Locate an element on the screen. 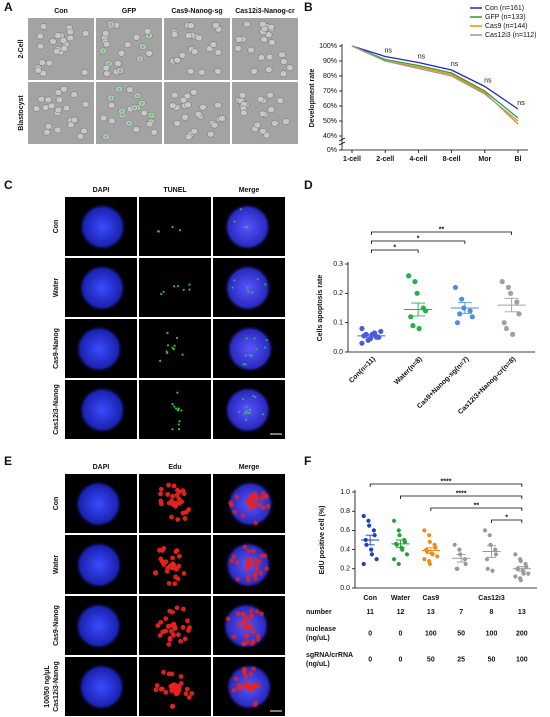 The width and height of the screenshot is (550, 717). x-tick-label: 8-cell is located at coordinates (452, 159).